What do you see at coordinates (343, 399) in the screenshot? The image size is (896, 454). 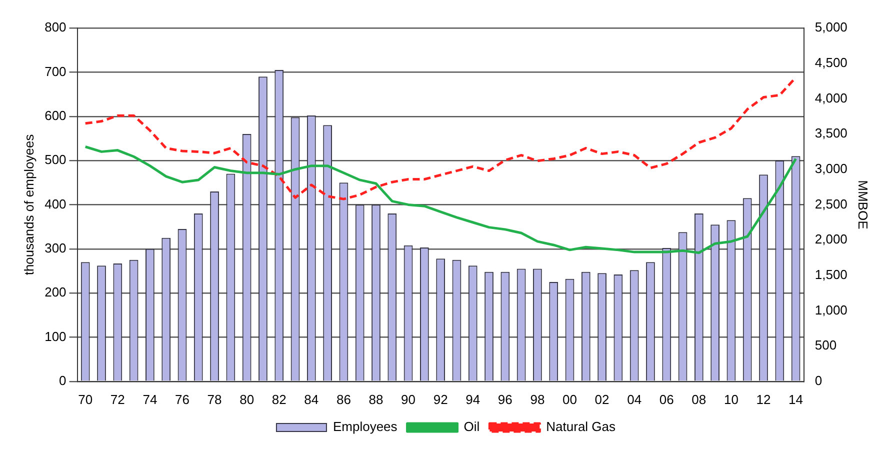 I see `x-tick-label: 86` at bounding box center [343, 399].